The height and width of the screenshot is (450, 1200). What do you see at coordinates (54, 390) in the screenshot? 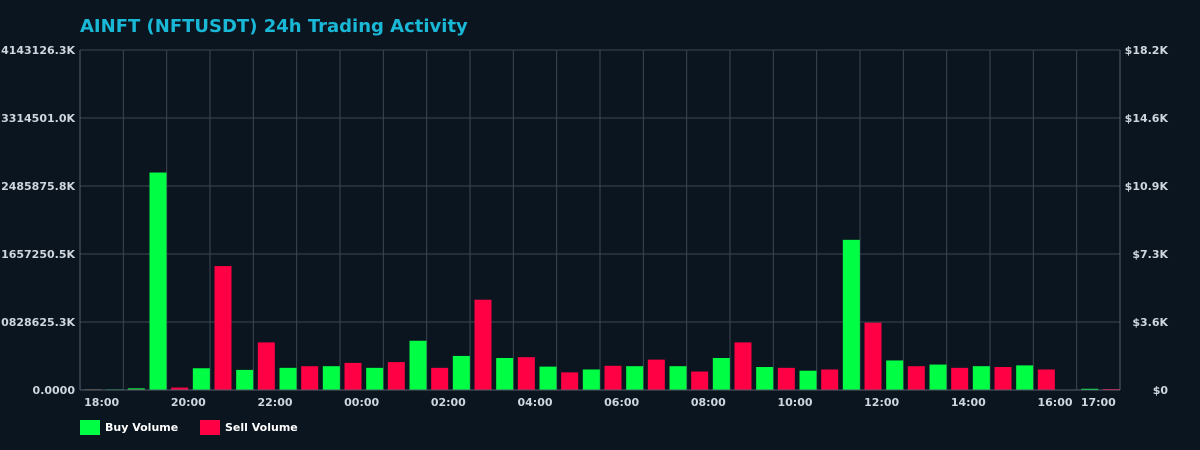
I see `y-left-tick-label: 0.0000` at bounding box center [54, 390].